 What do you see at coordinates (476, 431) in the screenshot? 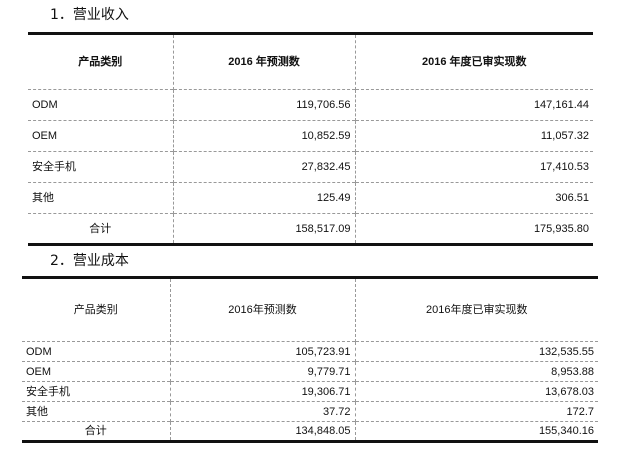
I see `value-cell: 155,340.16` at bounding box center [476, 431].